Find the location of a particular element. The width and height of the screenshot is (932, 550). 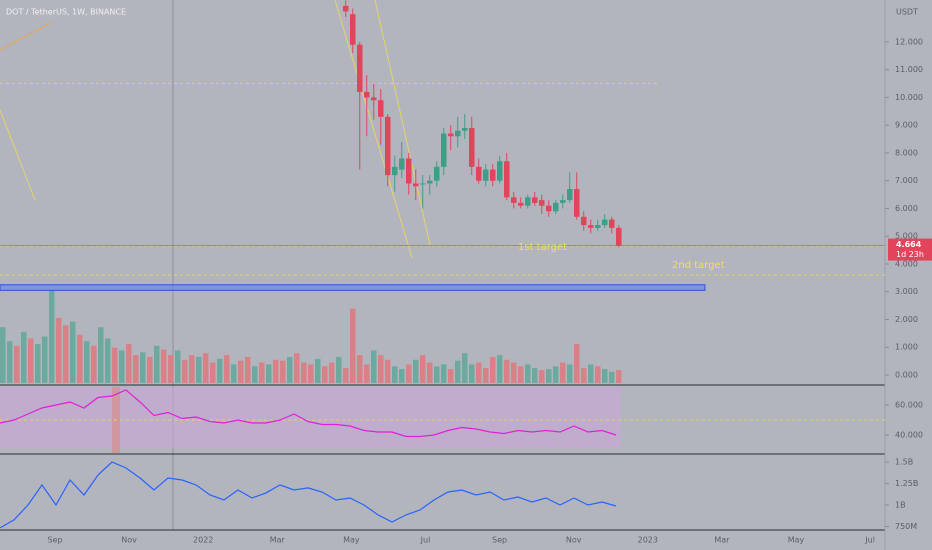

x-tick-label: Sep is located at coordinates (54, 540).